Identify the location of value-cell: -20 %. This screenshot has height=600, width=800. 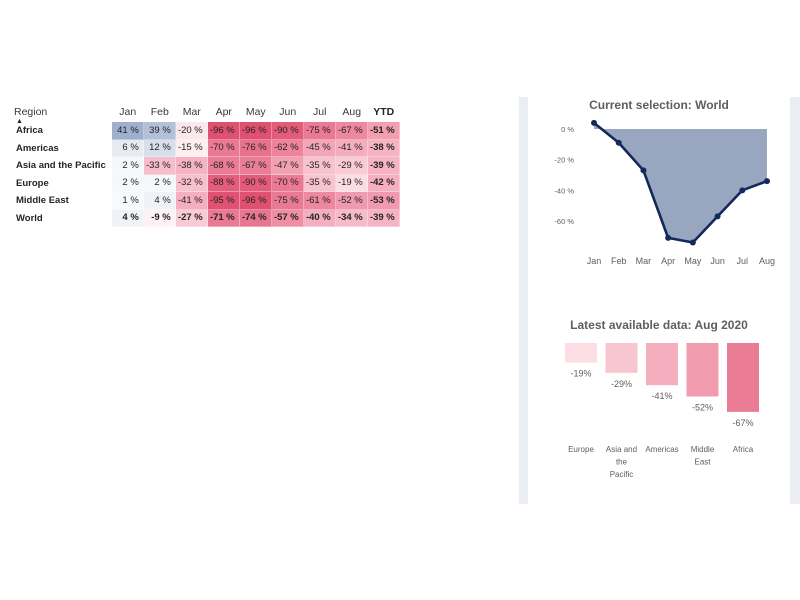
(191, 131).